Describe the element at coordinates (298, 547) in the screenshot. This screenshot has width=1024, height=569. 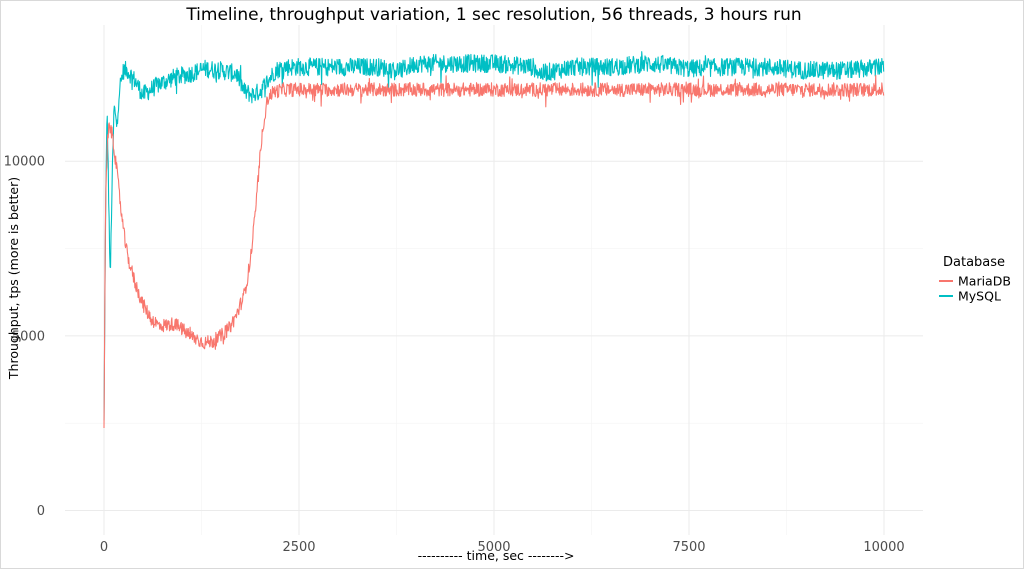
I see `x-tick-label: 2500` at that location.